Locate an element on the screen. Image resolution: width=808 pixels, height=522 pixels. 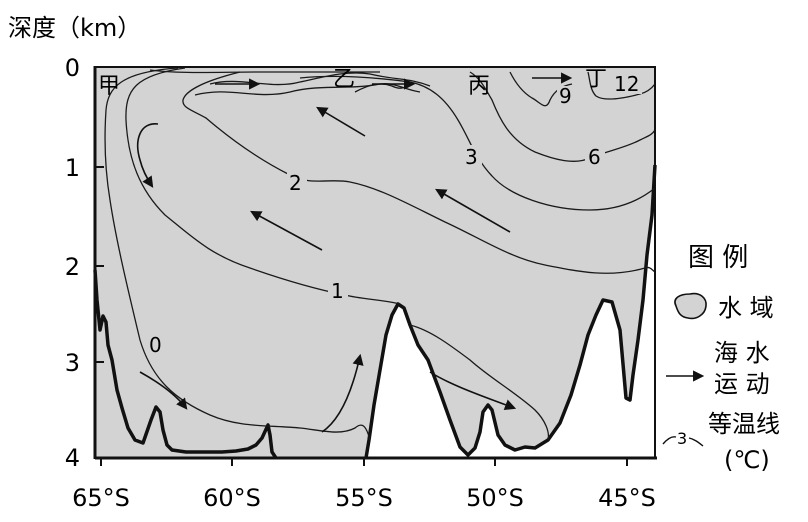
location-bing: 丙 is located at coordinates (479, 86).